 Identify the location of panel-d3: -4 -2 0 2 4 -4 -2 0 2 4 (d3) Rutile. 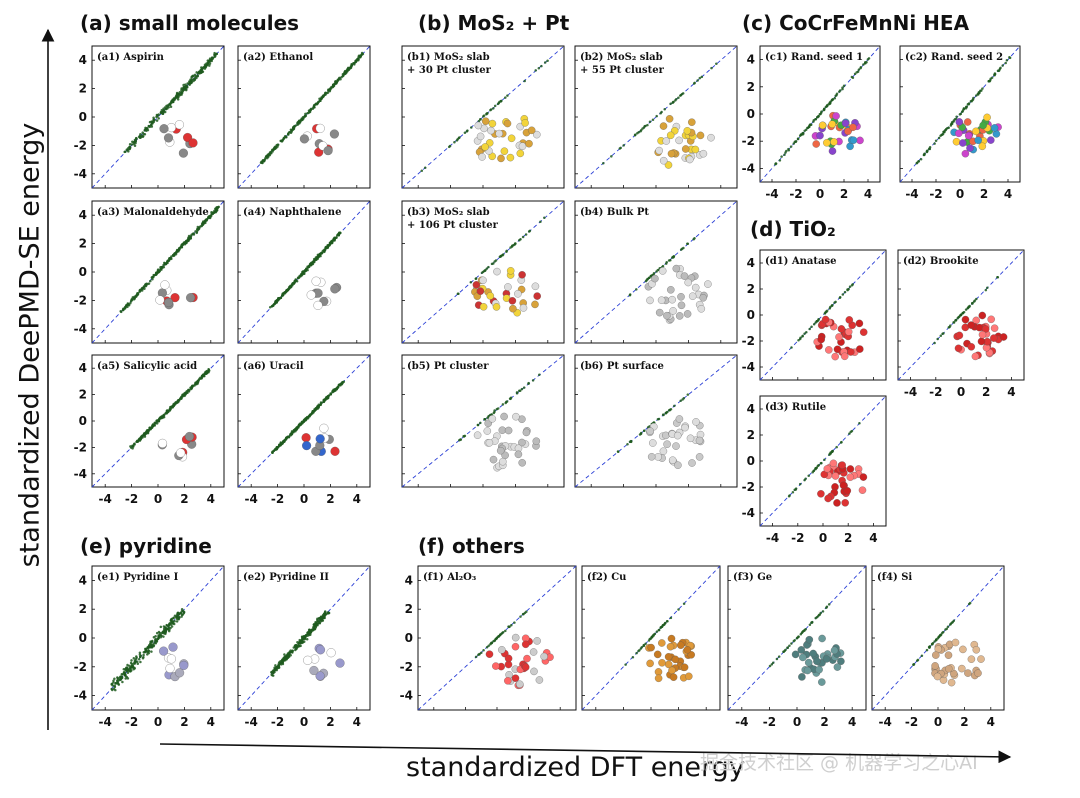
(814, 470).